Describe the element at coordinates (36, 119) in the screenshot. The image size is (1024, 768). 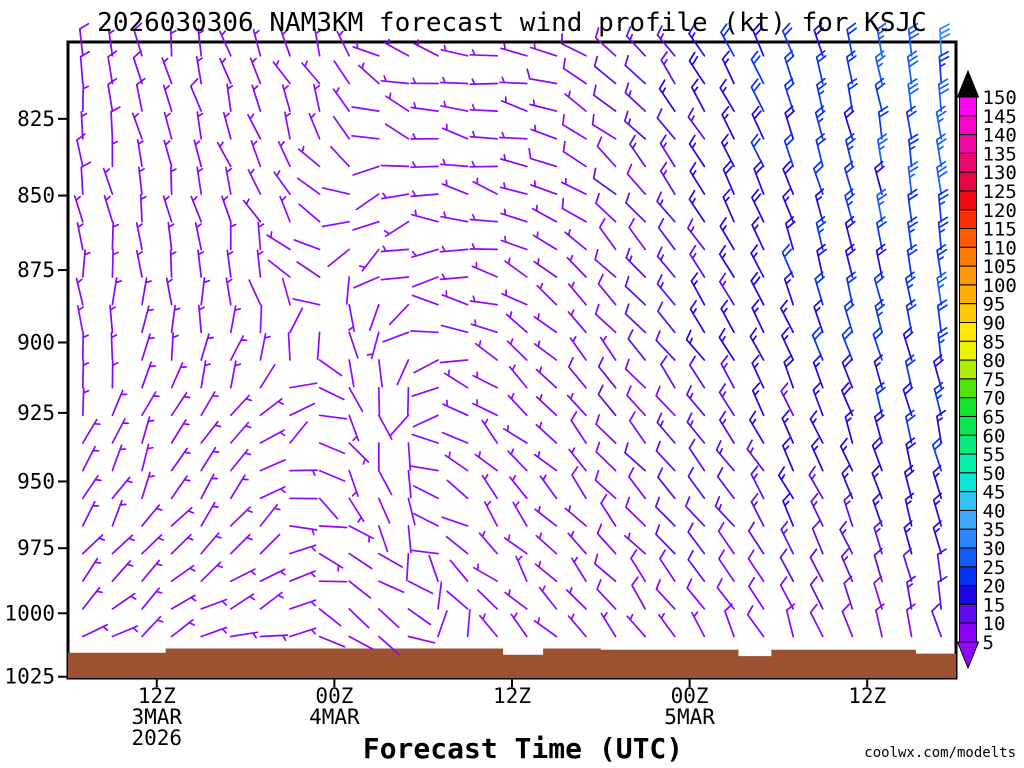
I see `y-tick-label: 825` at that location.